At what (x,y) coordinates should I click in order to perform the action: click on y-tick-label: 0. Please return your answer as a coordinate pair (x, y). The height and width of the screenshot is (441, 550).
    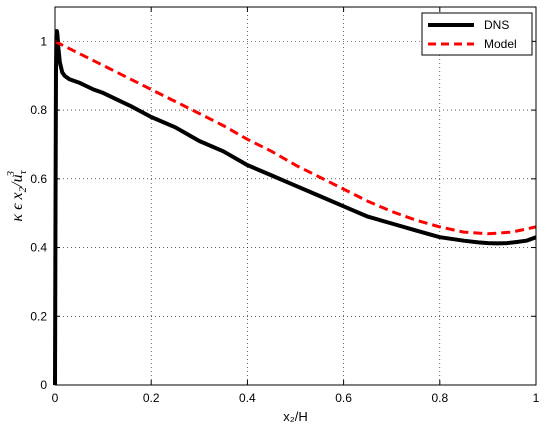
    Looking at the image, I should click on (43, 385).